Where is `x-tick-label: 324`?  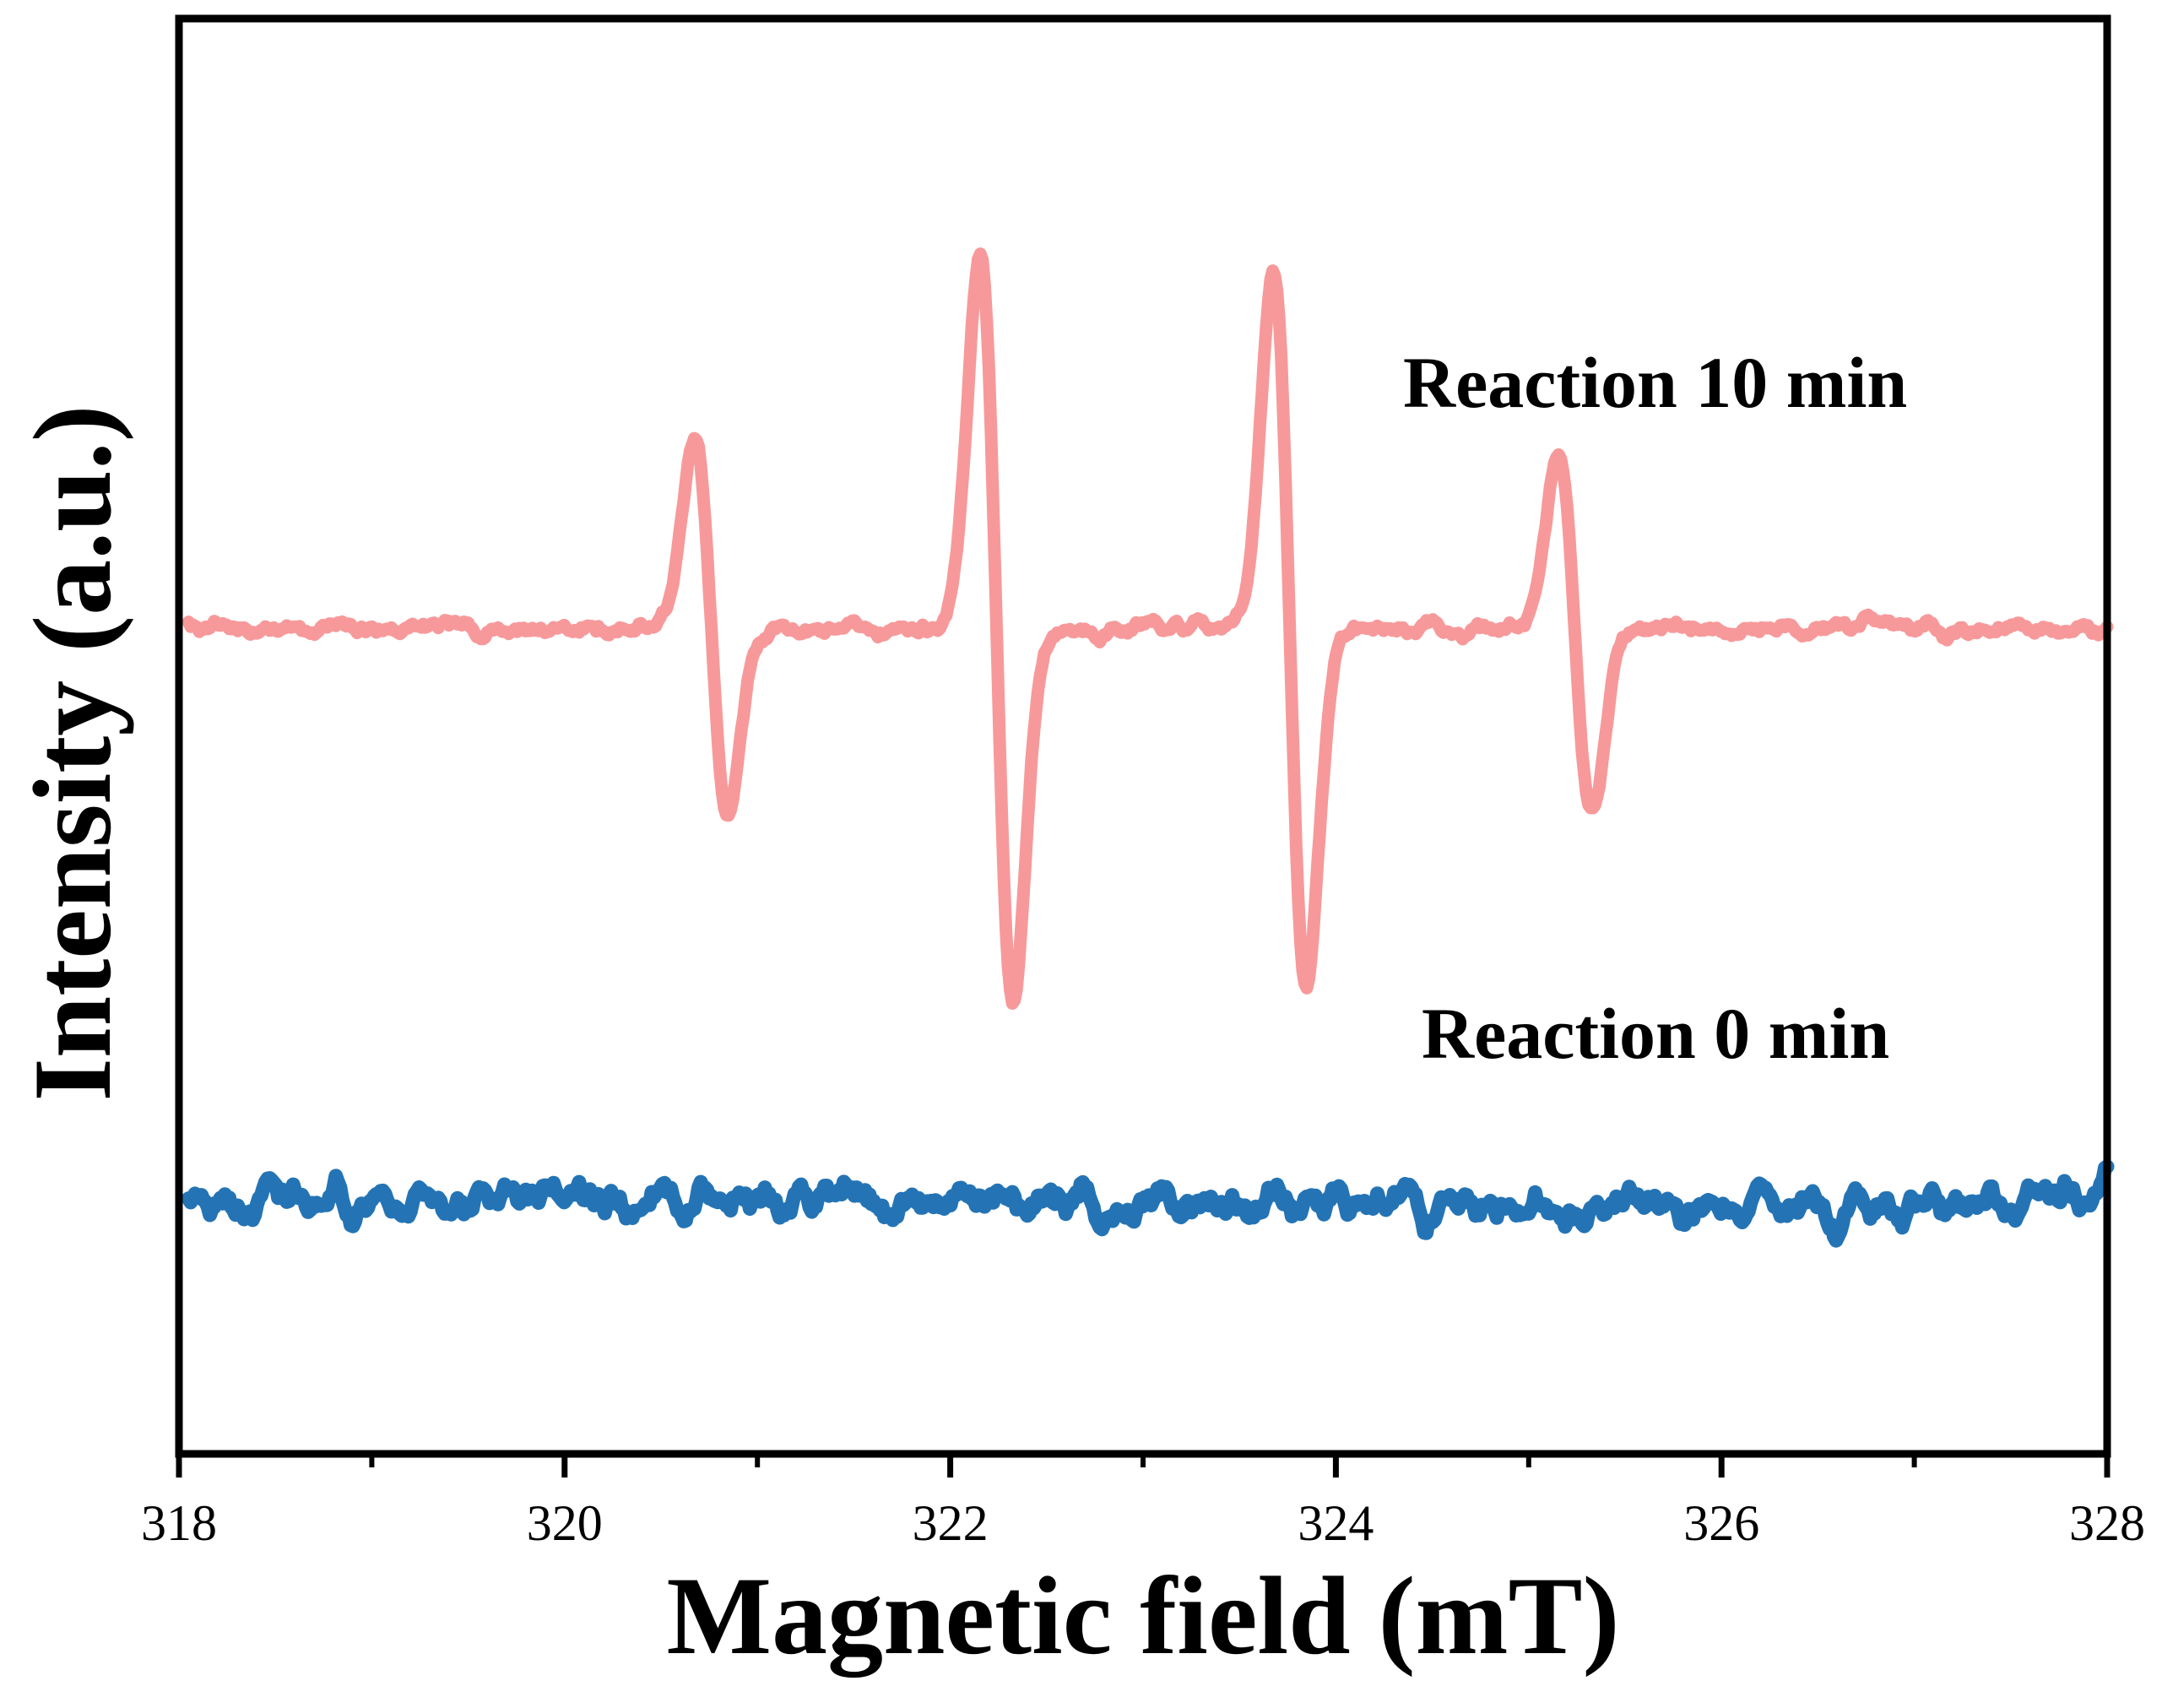
x-tick-label: 324 is located at coordinates (1336, 1523).